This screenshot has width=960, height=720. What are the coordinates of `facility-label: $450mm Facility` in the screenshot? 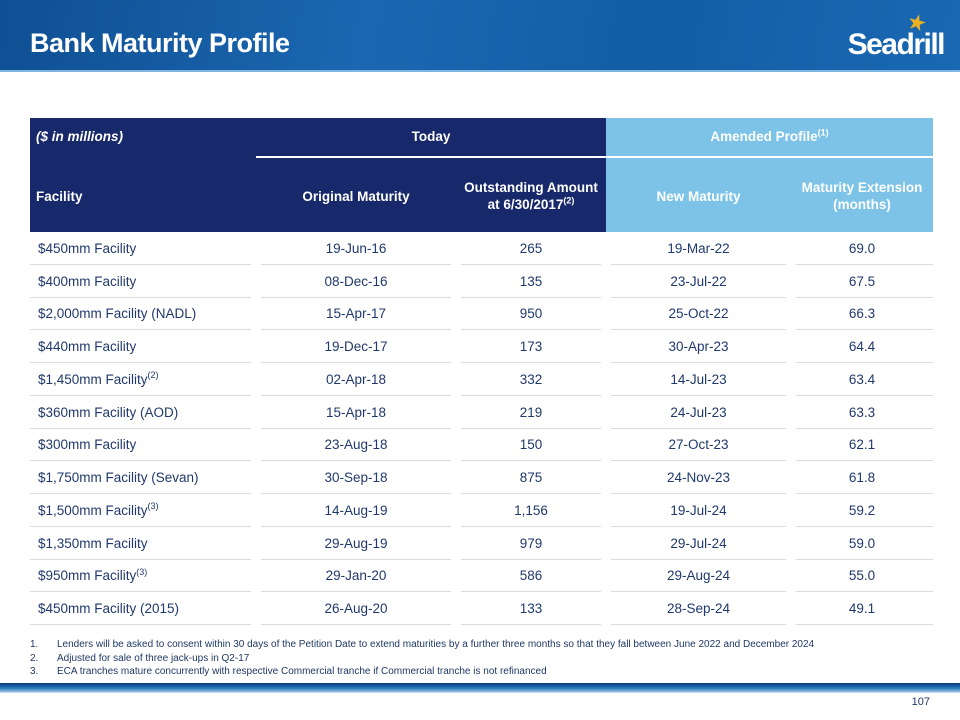 It's located at (87, 248).